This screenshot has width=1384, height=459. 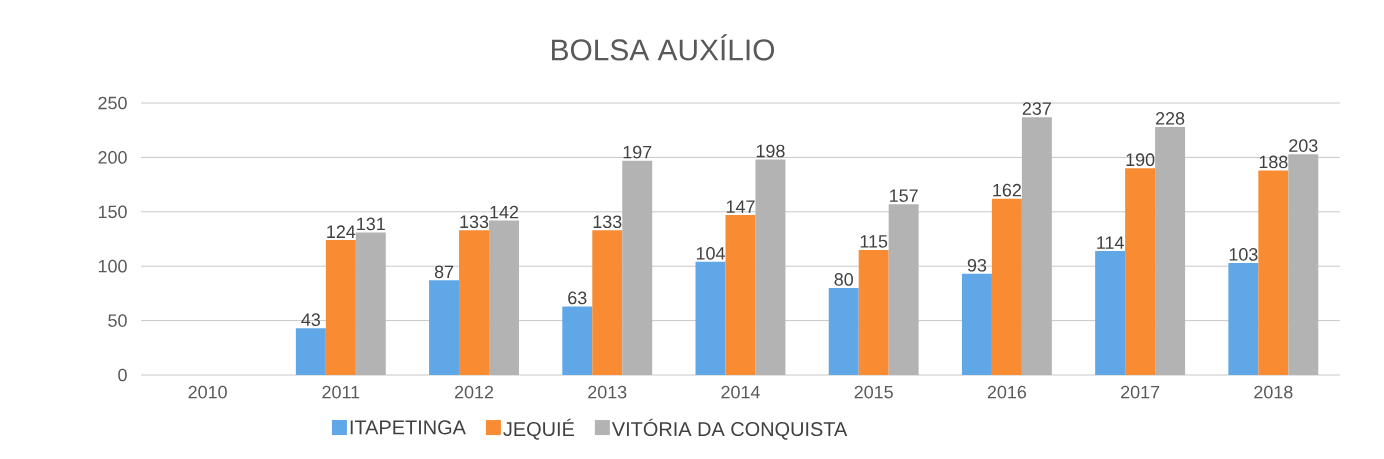 I want to click on data-label: 142, so click(x=504, y=212).